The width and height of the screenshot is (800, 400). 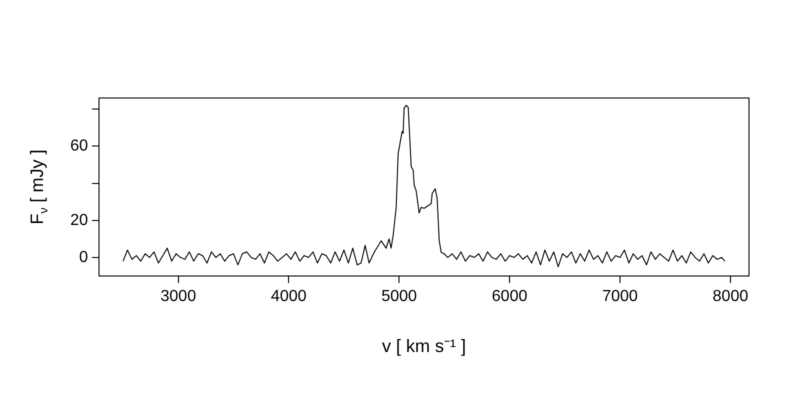 What do you see at coordinates (38, 187) in the screenshot?
I see `y-axis-title: Fν [ mJy ]` at bounding box center [38, 187].